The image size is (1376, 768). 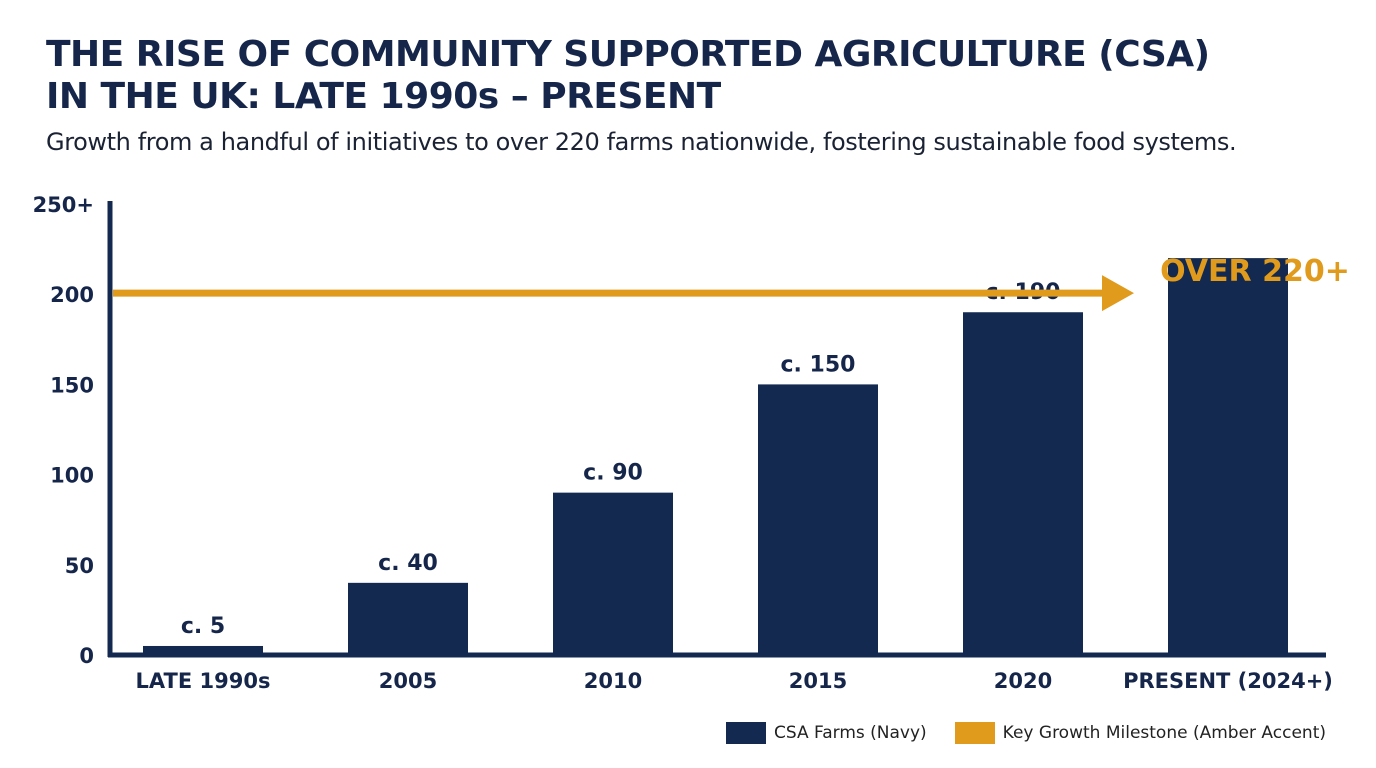 I want to click on legend-swatch-amber, so click(x=974, y=733).